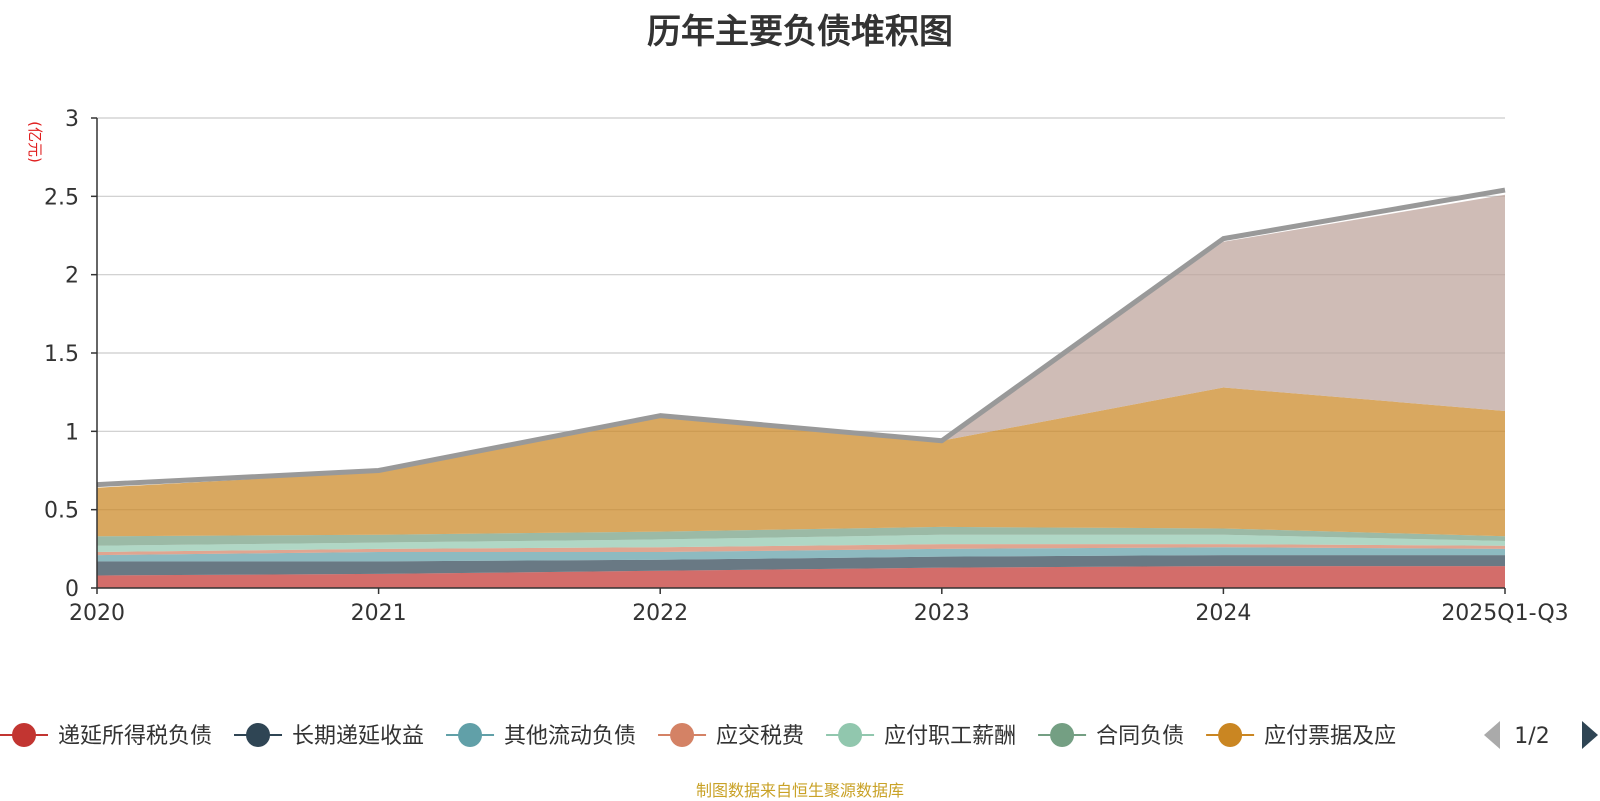  I want to click on area-递延所得税负债, so click(801, 577).